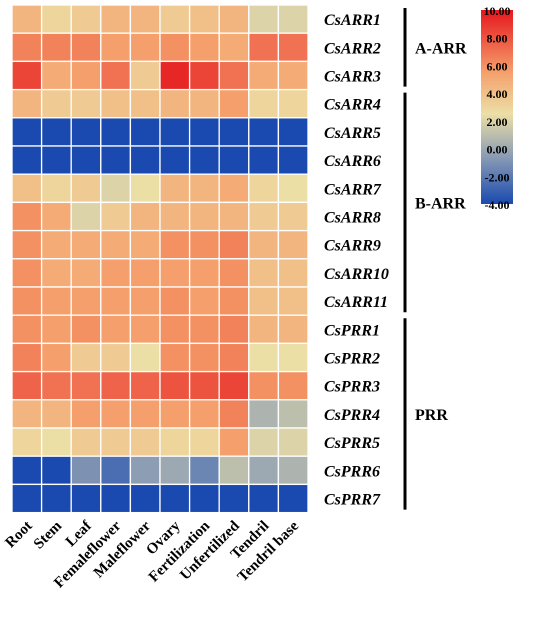  What do you see at coordinates (497, 150) in the screenshot?
I see `colorbar-tick-label: 0.00` at bounding box center [497, 150].